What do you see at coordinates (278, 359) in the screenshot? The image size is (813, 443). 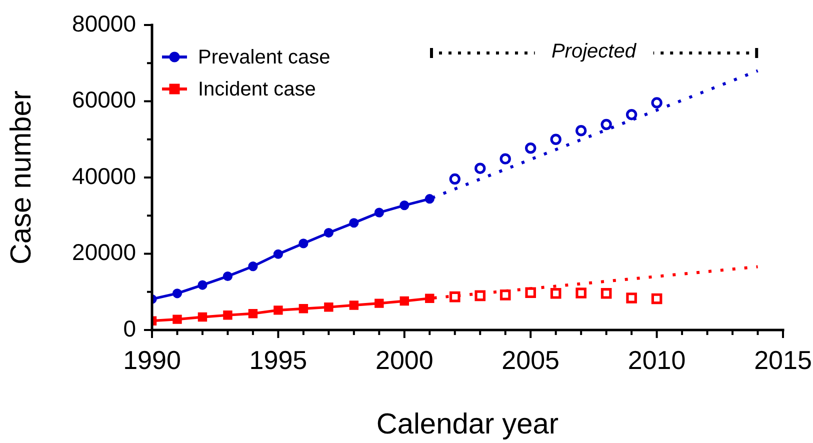 I see `x-tick-label: 1995` at bounding box center [278, 359].